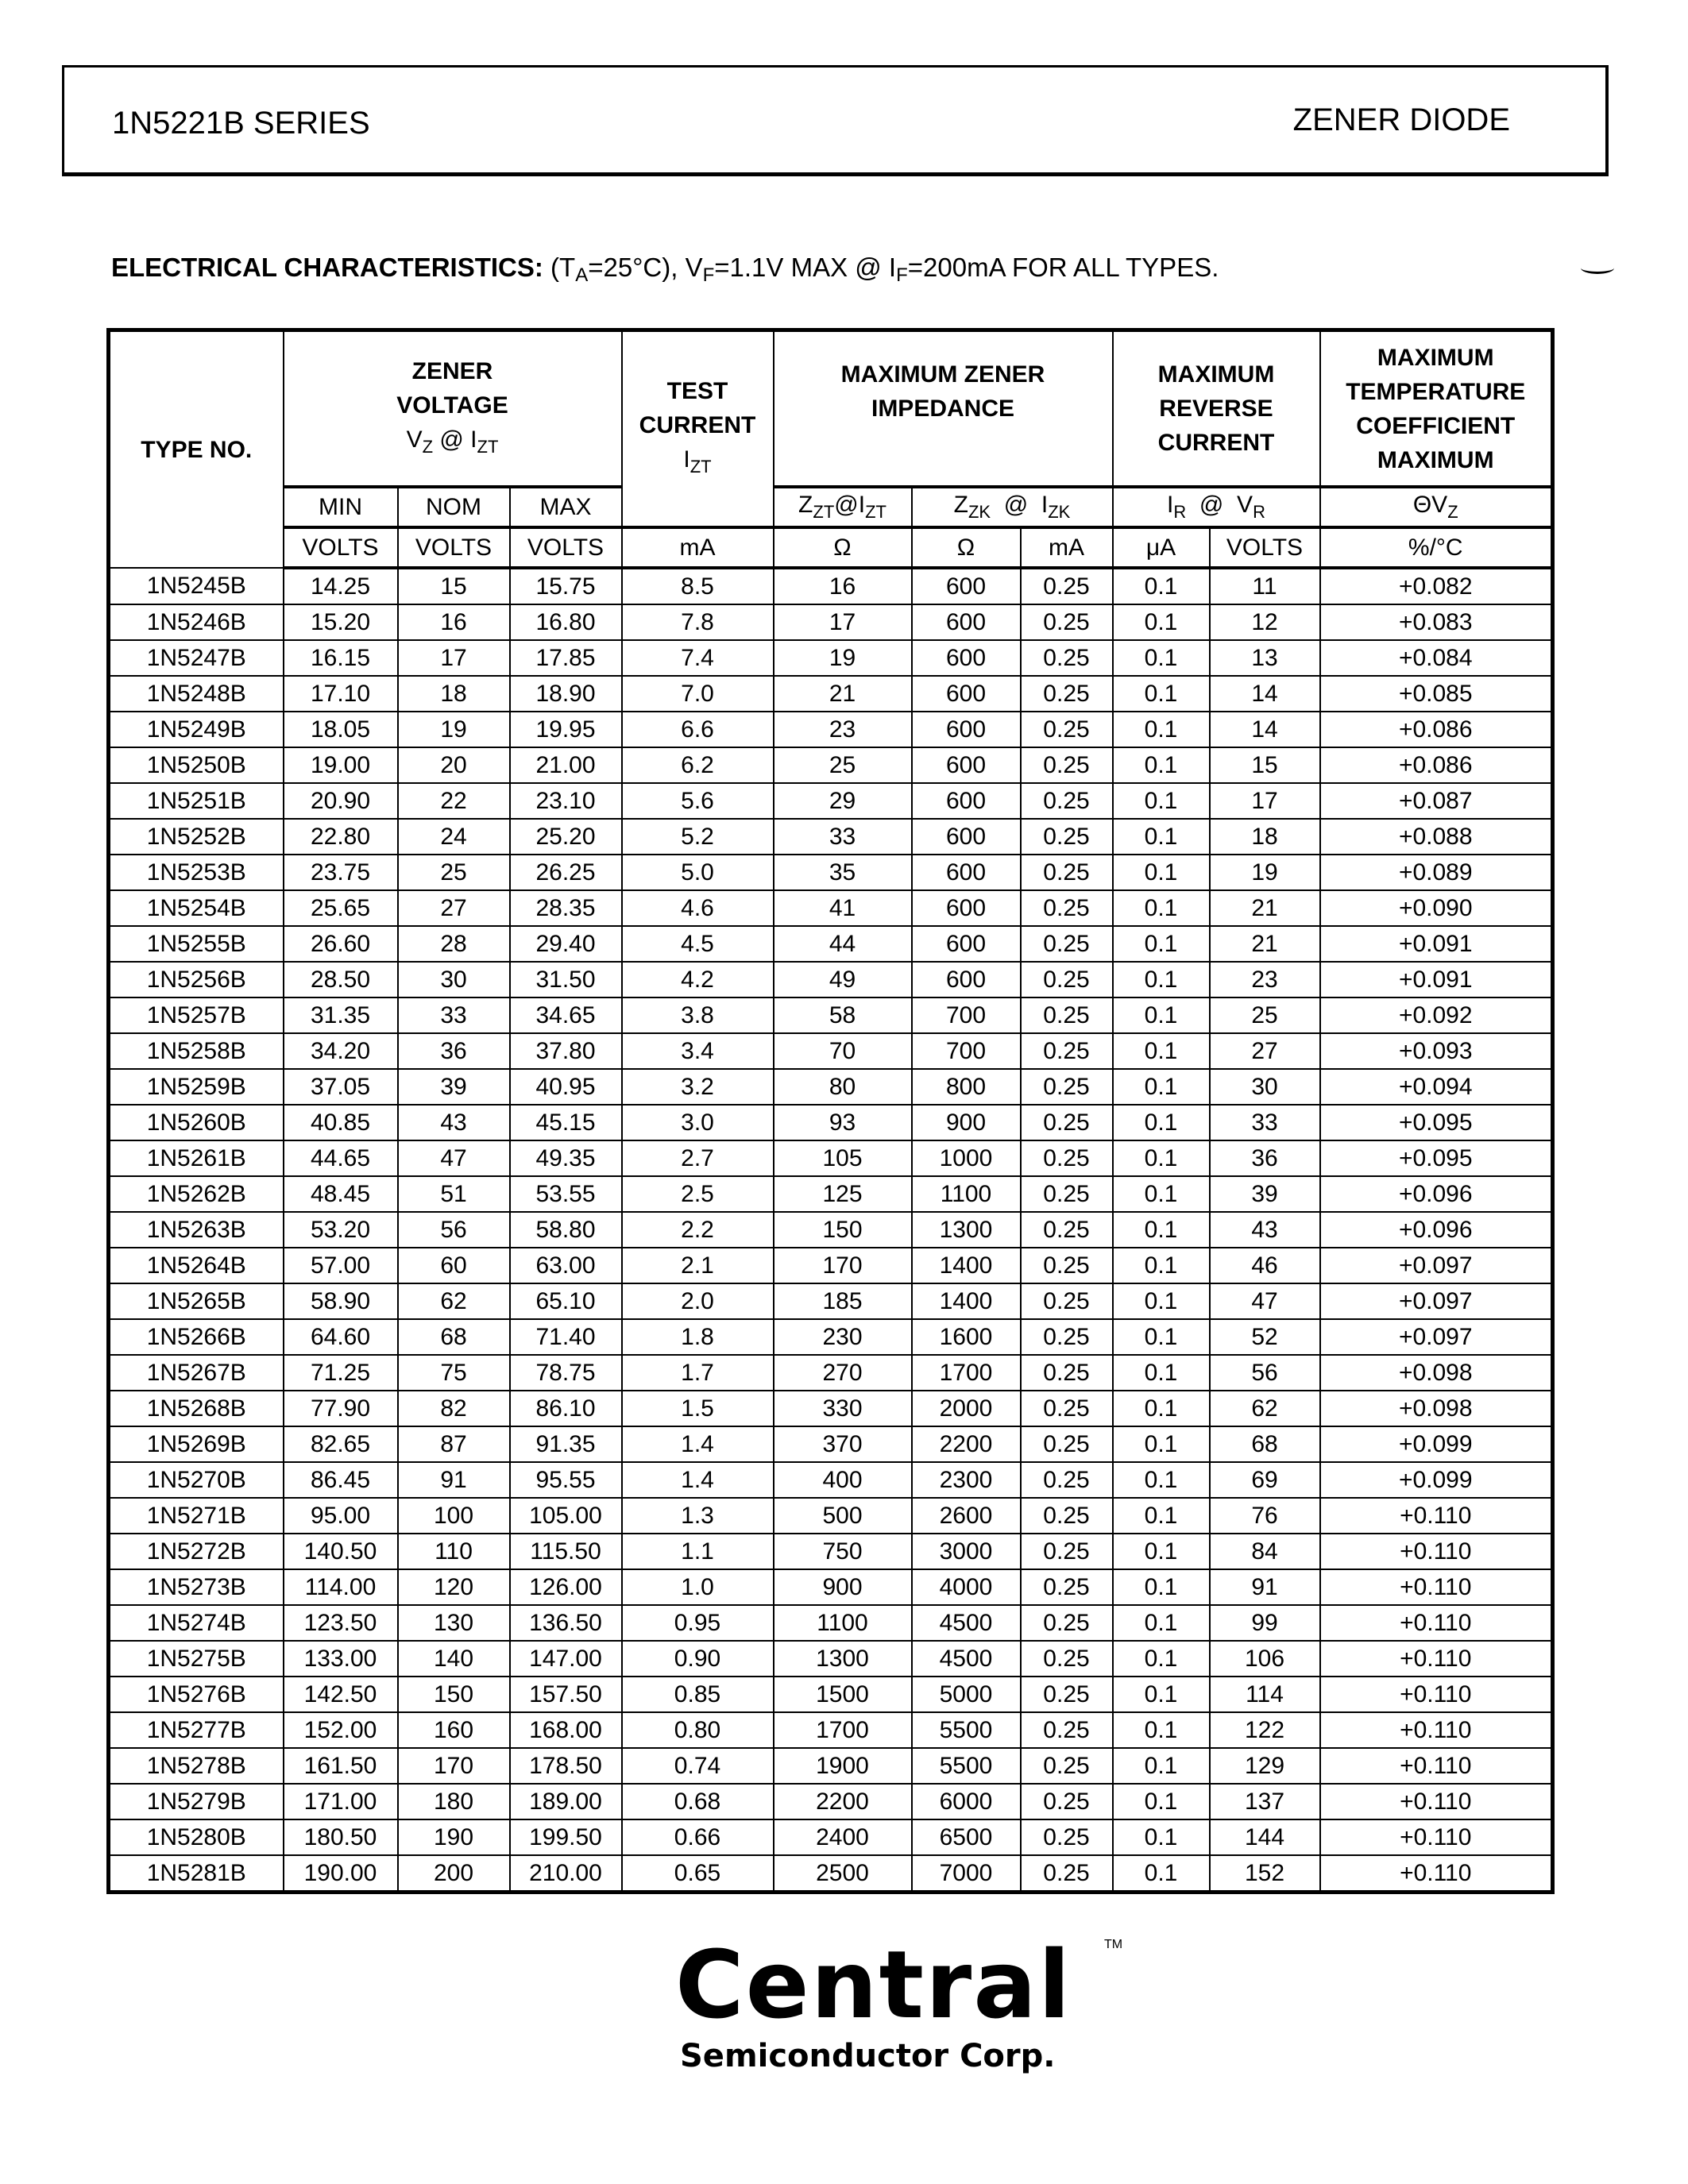 The width and height of the screenshot is (1688, 2184). Describe the element at coordinates (341, 944) in the screenshot. I see `value-cell: 26.60` at that location.